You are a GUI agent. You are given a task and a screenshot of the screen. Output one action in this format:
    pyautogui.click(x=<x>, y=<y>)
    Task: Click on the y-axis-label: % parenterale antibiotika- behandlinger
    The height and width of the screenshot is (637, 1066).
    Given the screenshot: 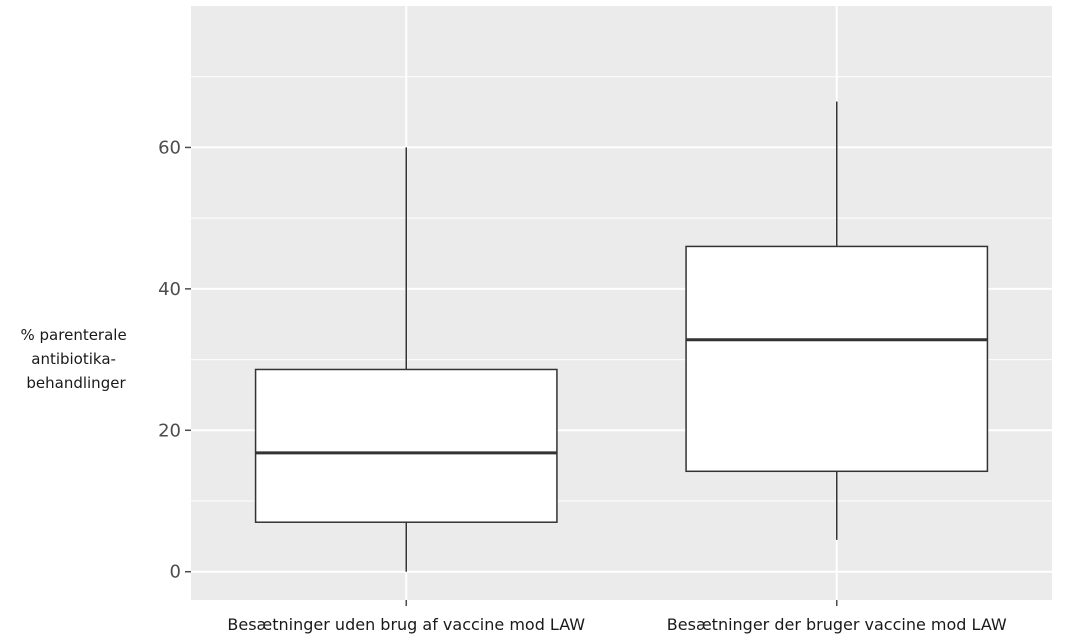 What is the action you would take?
    pyautogui.click(x=76, y=359)
    